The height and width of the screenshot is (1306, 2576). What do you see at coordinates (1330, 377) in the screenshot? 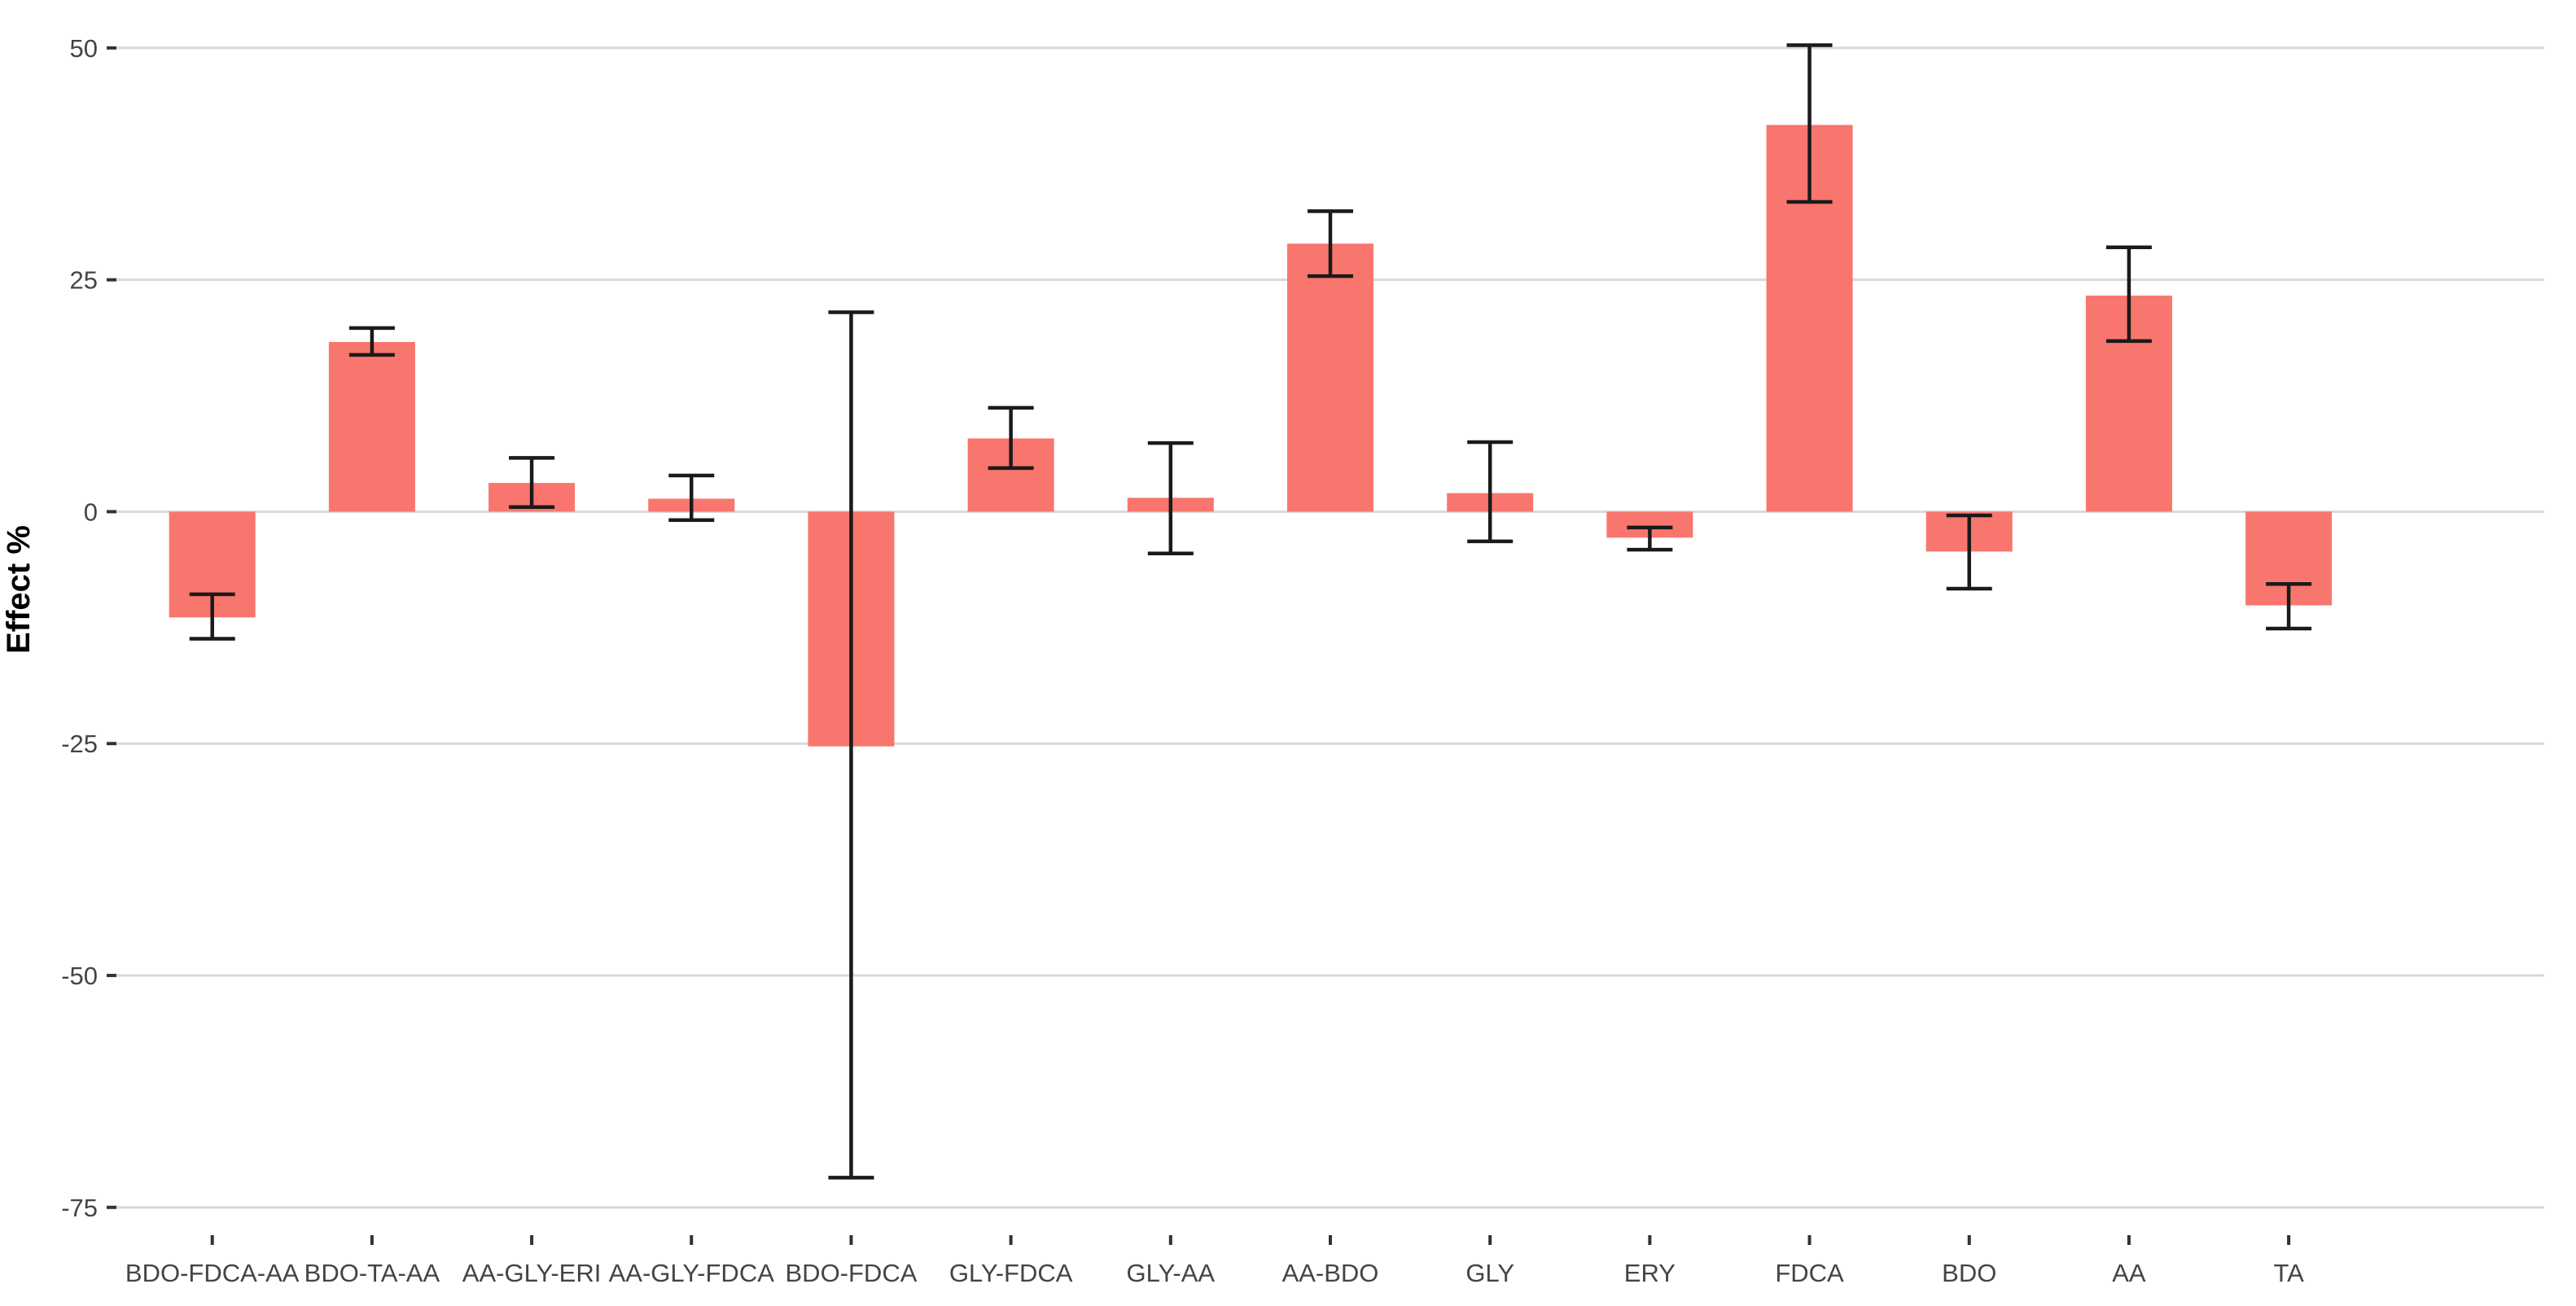
I see `bar-AA-BDO` at bounding box center [1330, 377].